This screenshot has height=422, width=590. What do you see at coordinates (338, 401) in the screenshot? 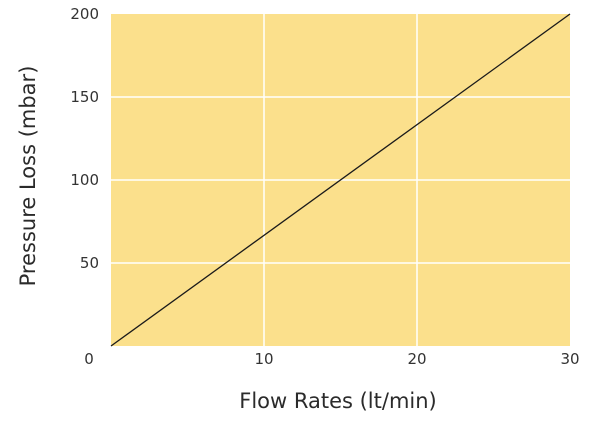
I see `x-axis-title: Flow Rates (lt/min)` at bounding box center [338, 401].